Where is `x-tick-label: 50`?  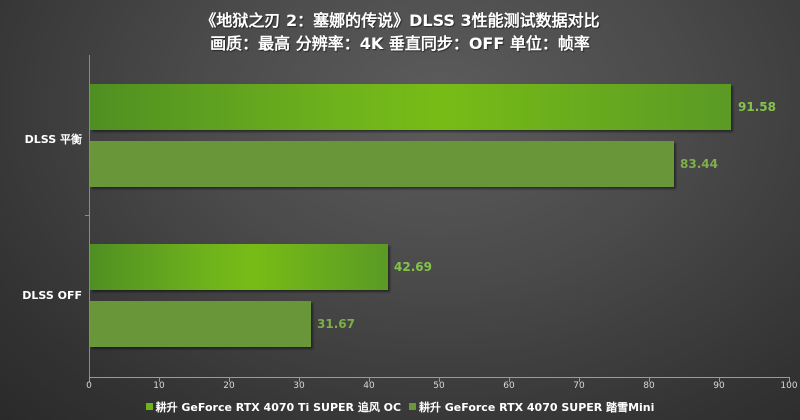
x-tick-label: 50 is located at coordinates (439, 386).